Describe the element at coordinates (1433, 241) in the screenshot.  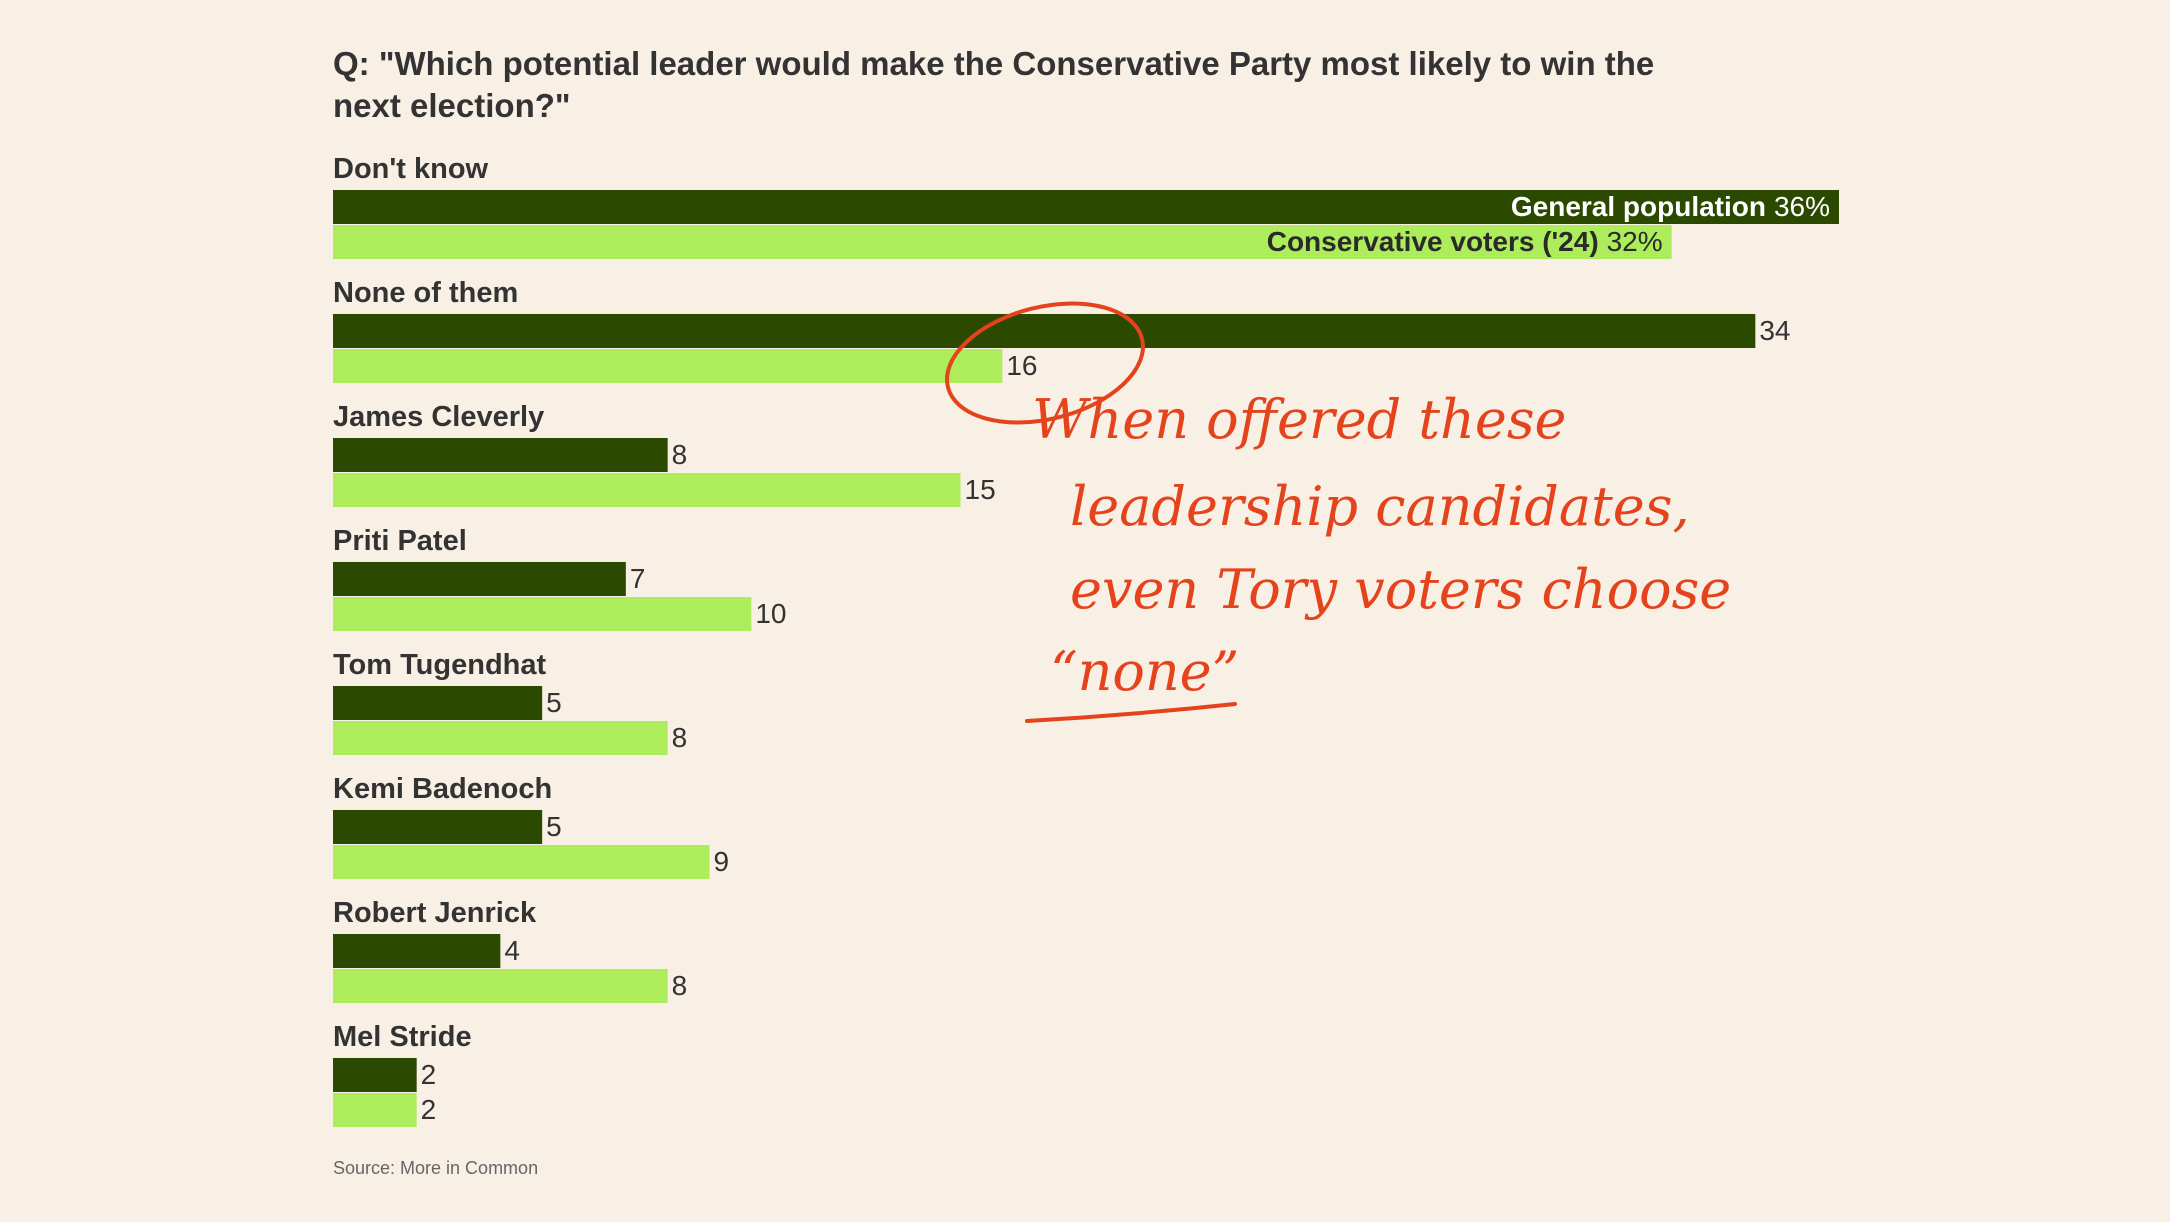
I see `series-label: Conservative voters ('24)` at that location.